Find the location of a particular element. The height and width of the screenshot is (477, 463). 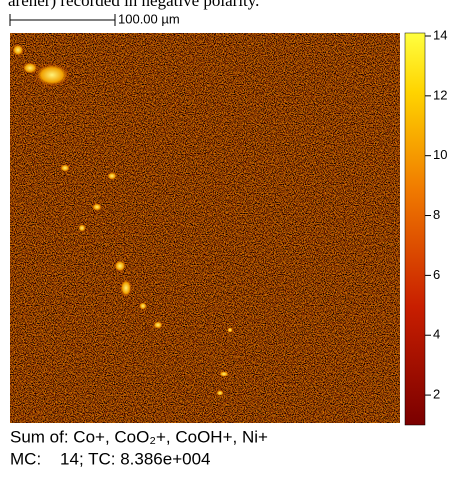

colorbar-tick-label: 4 is located at coordinates (436, 334).